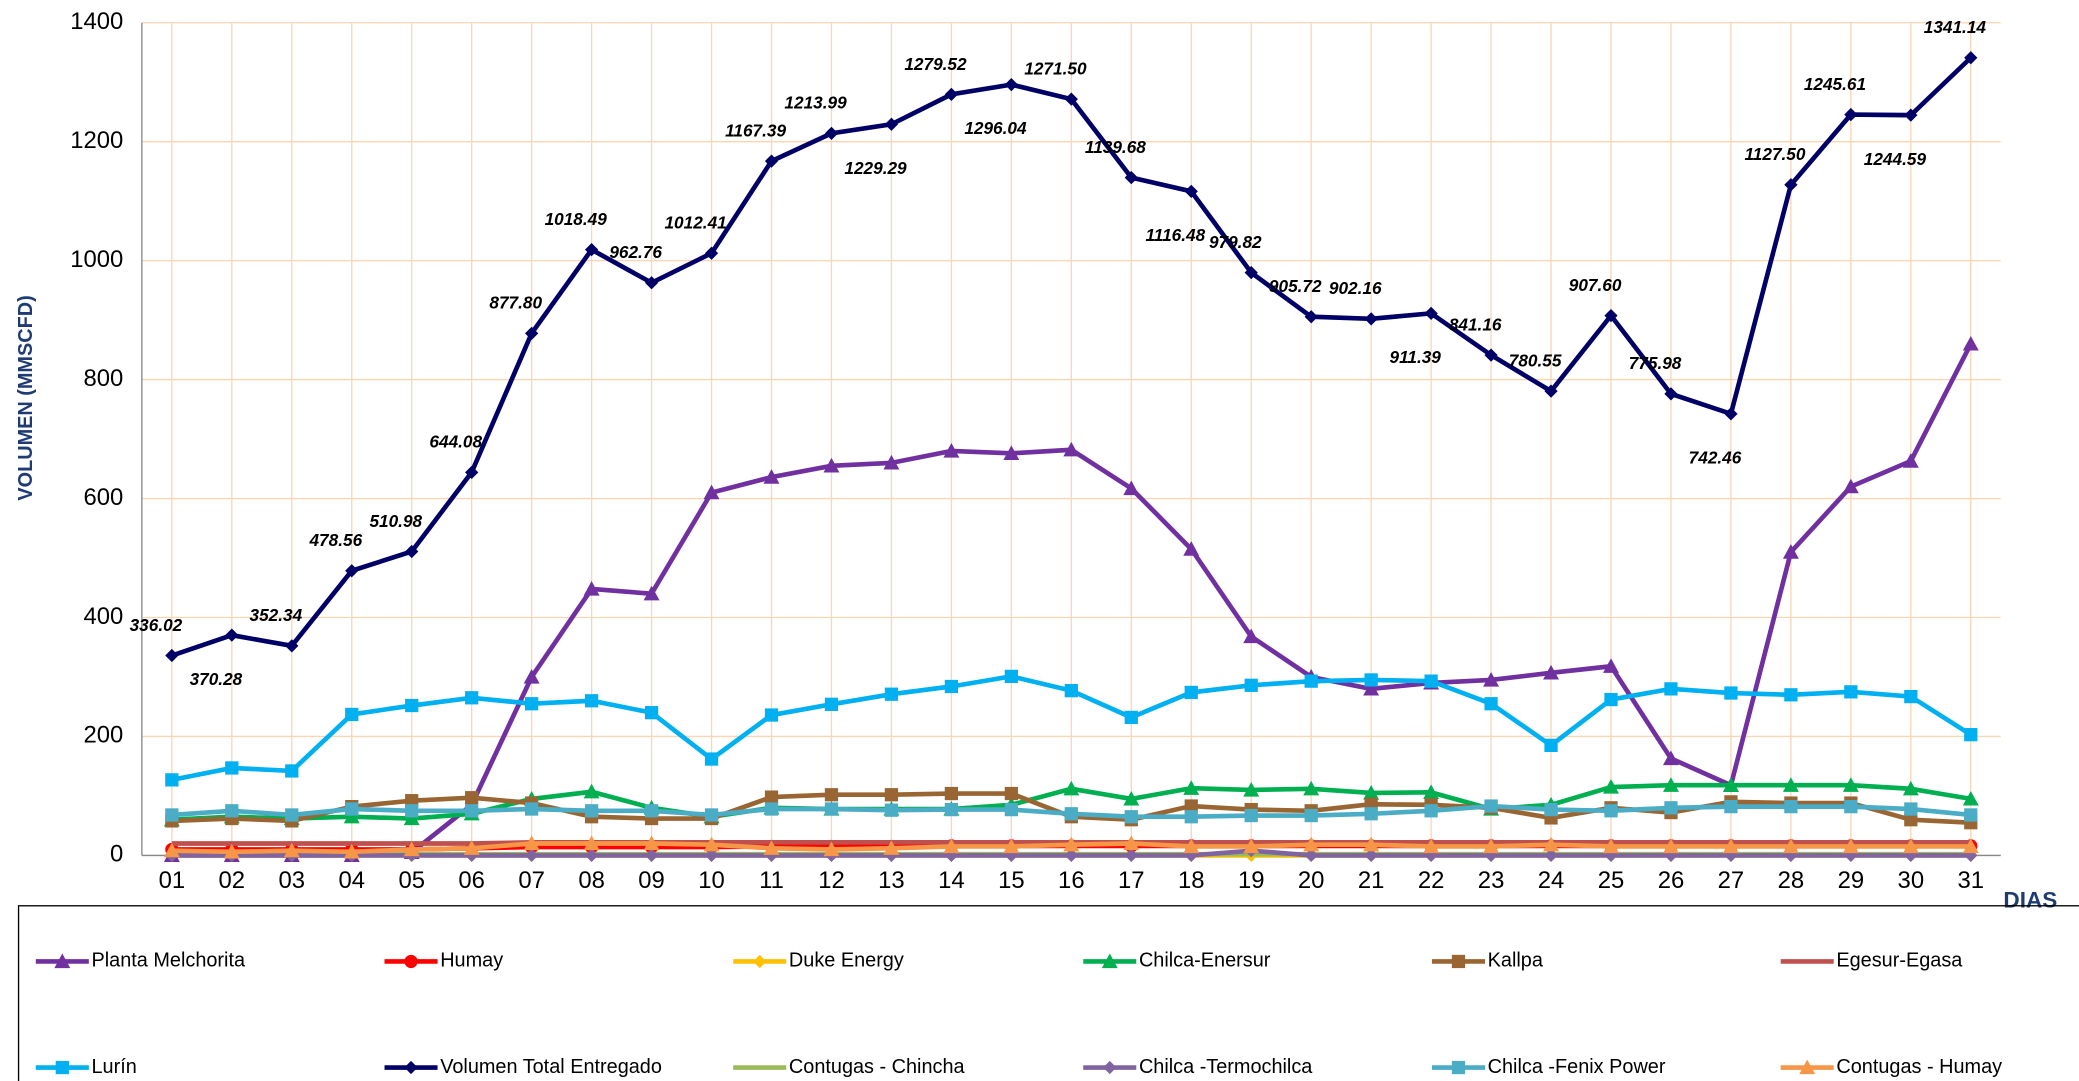 This screenshot has height=1081, width=2079. I want to click on data-label: 907.60, so click(1595, 285).